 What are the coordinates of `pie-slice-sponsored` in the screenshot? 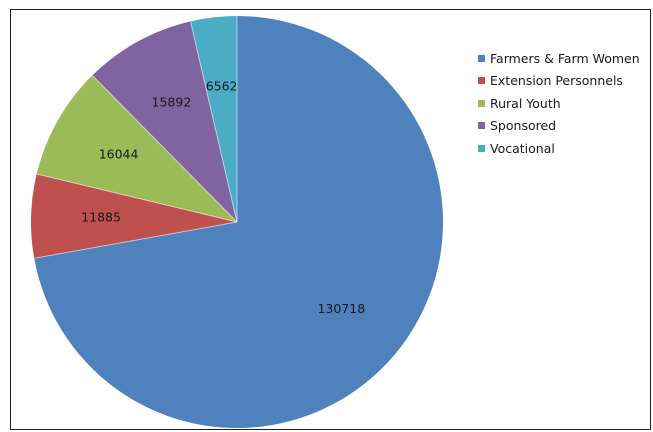 It's located at (165, 121).